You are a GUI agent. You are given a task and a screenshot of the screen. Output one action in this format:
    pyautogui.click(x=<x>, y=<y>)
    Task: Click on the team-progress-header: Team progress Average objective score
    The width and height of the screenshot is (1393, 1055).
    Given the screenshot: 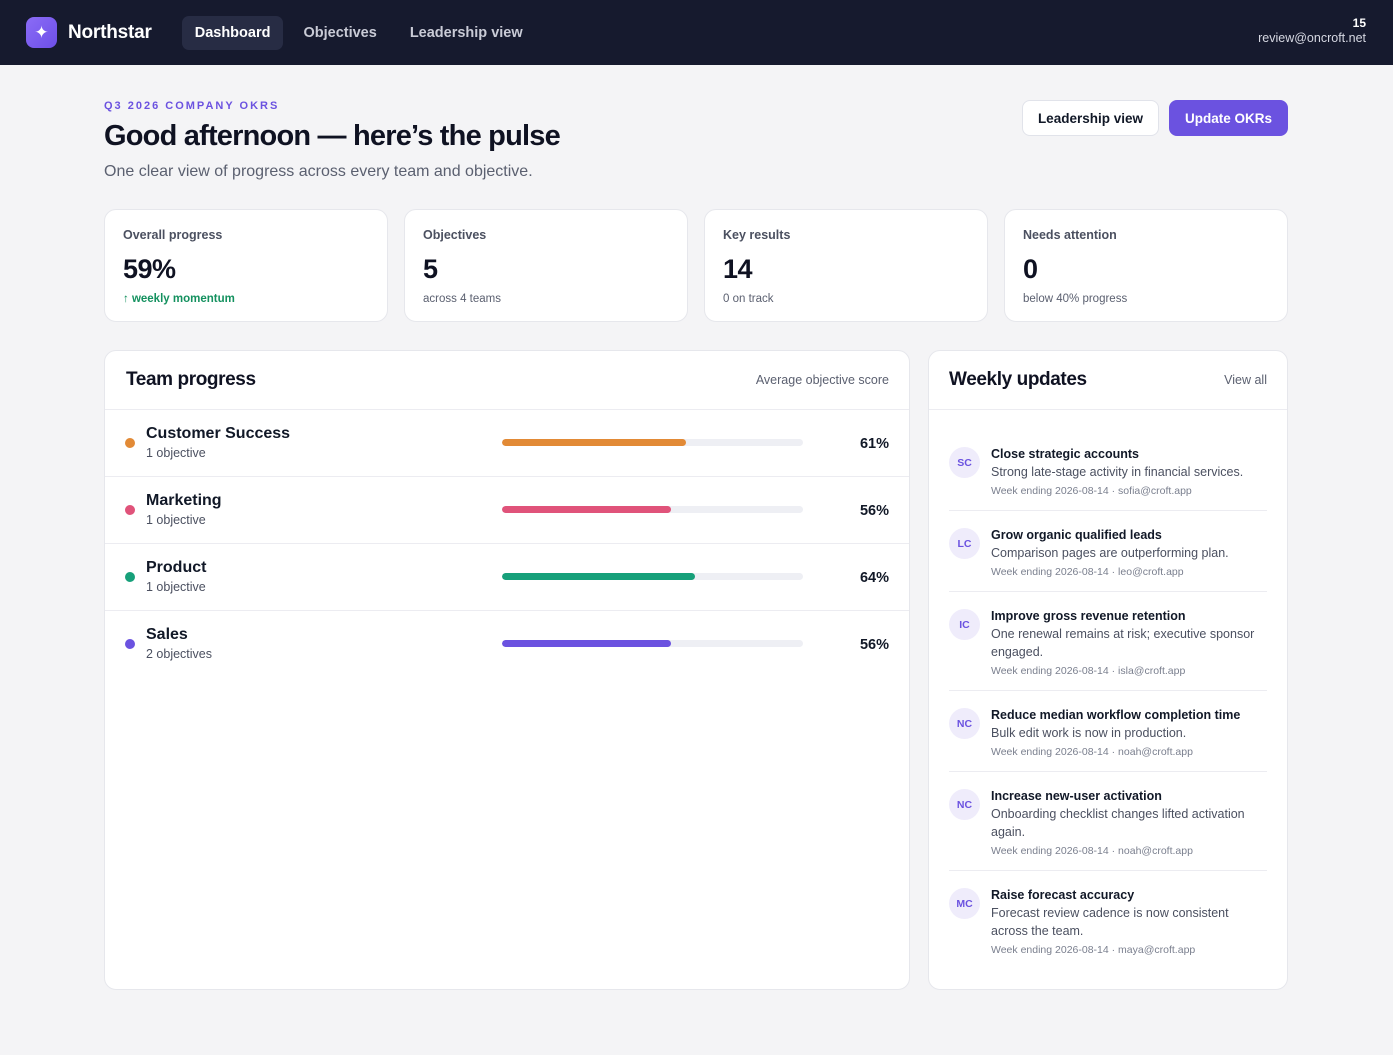 What is the action you would take?
    pyautogui.click(x=507, y=380)
    